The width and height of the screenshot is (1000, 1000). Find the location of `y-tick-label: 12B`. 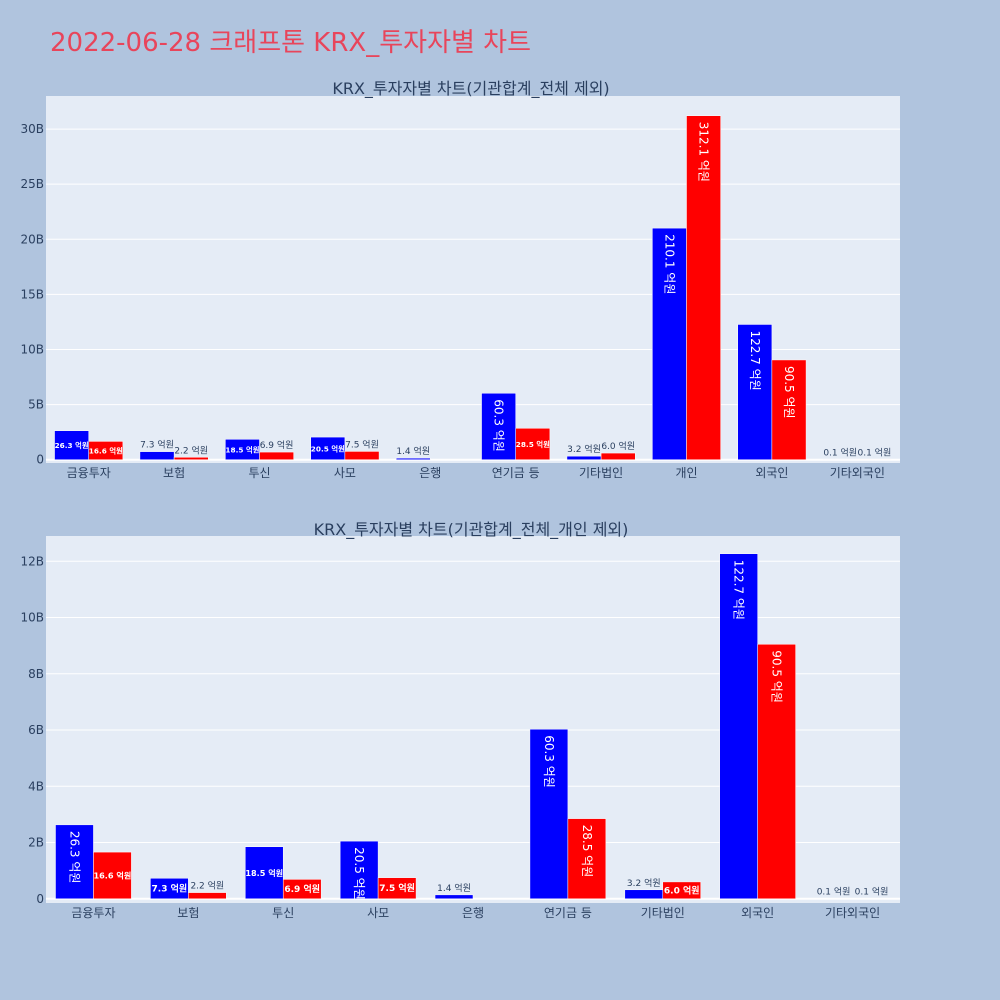

y-tick-label: 12B is located at coordinates (32, 561).